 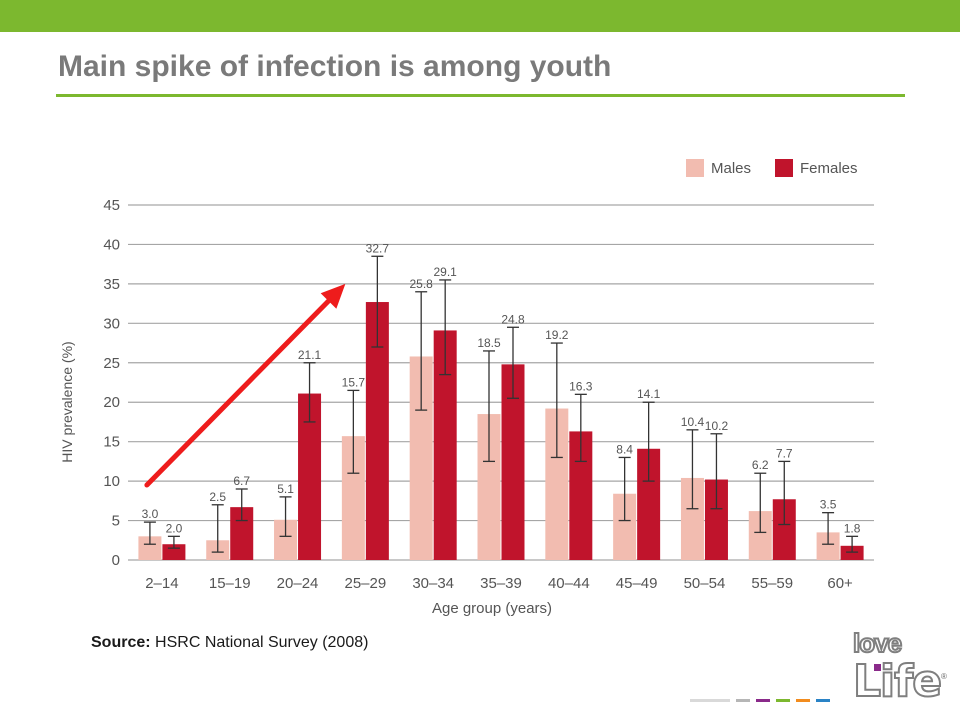 What do you see at coordinates (649, 394) in the screenshot?
I see `data-label-females: 14.1` at bounding box center [649, 394].